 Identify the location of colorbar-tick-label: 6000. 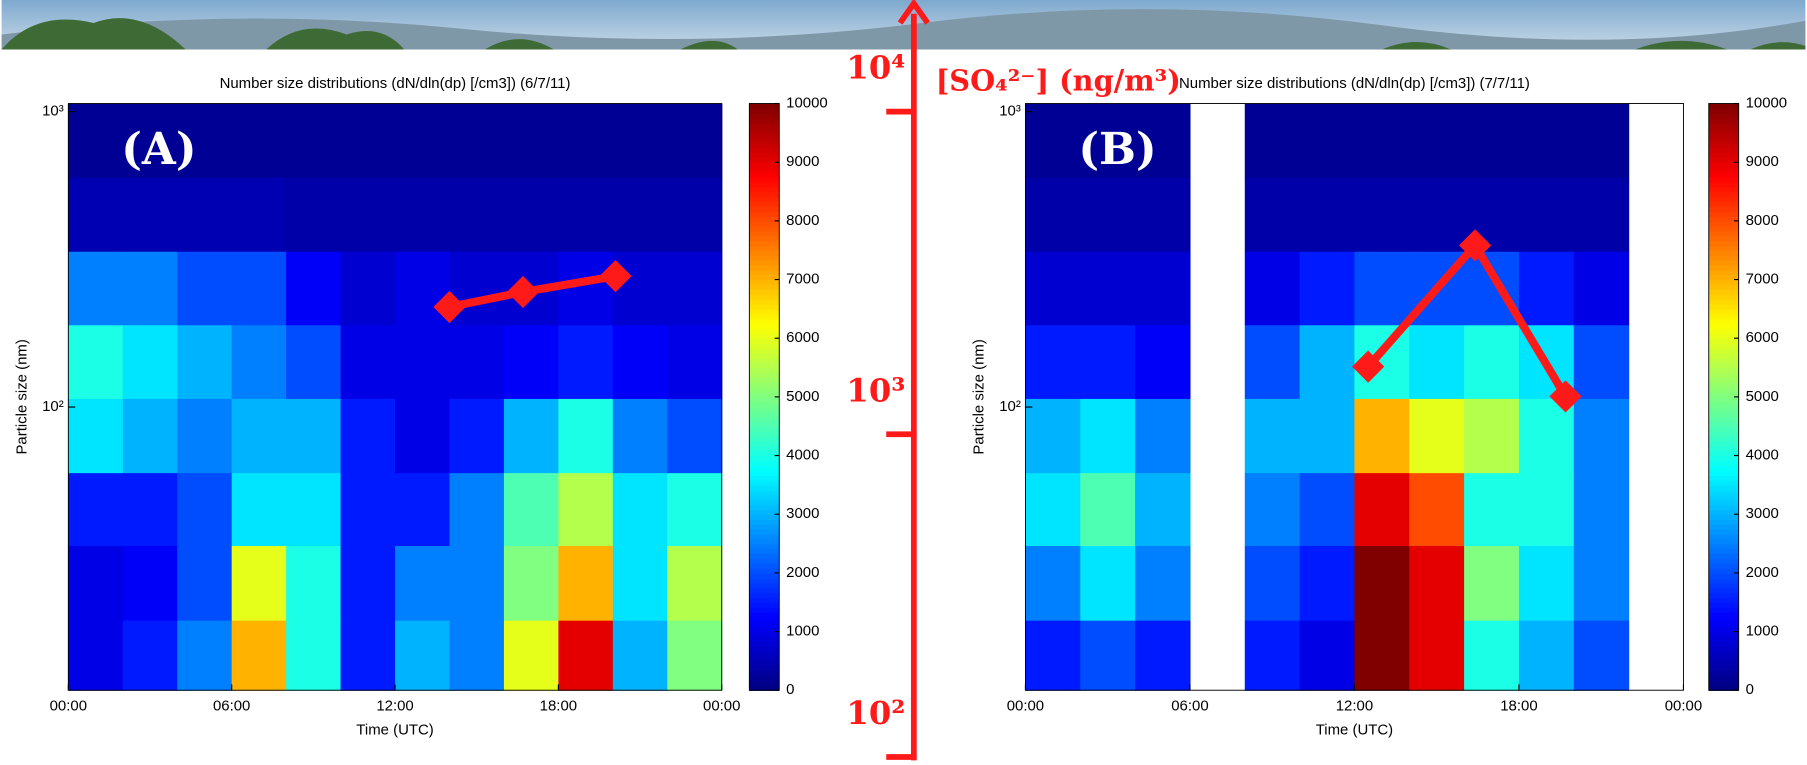
(802, 337).